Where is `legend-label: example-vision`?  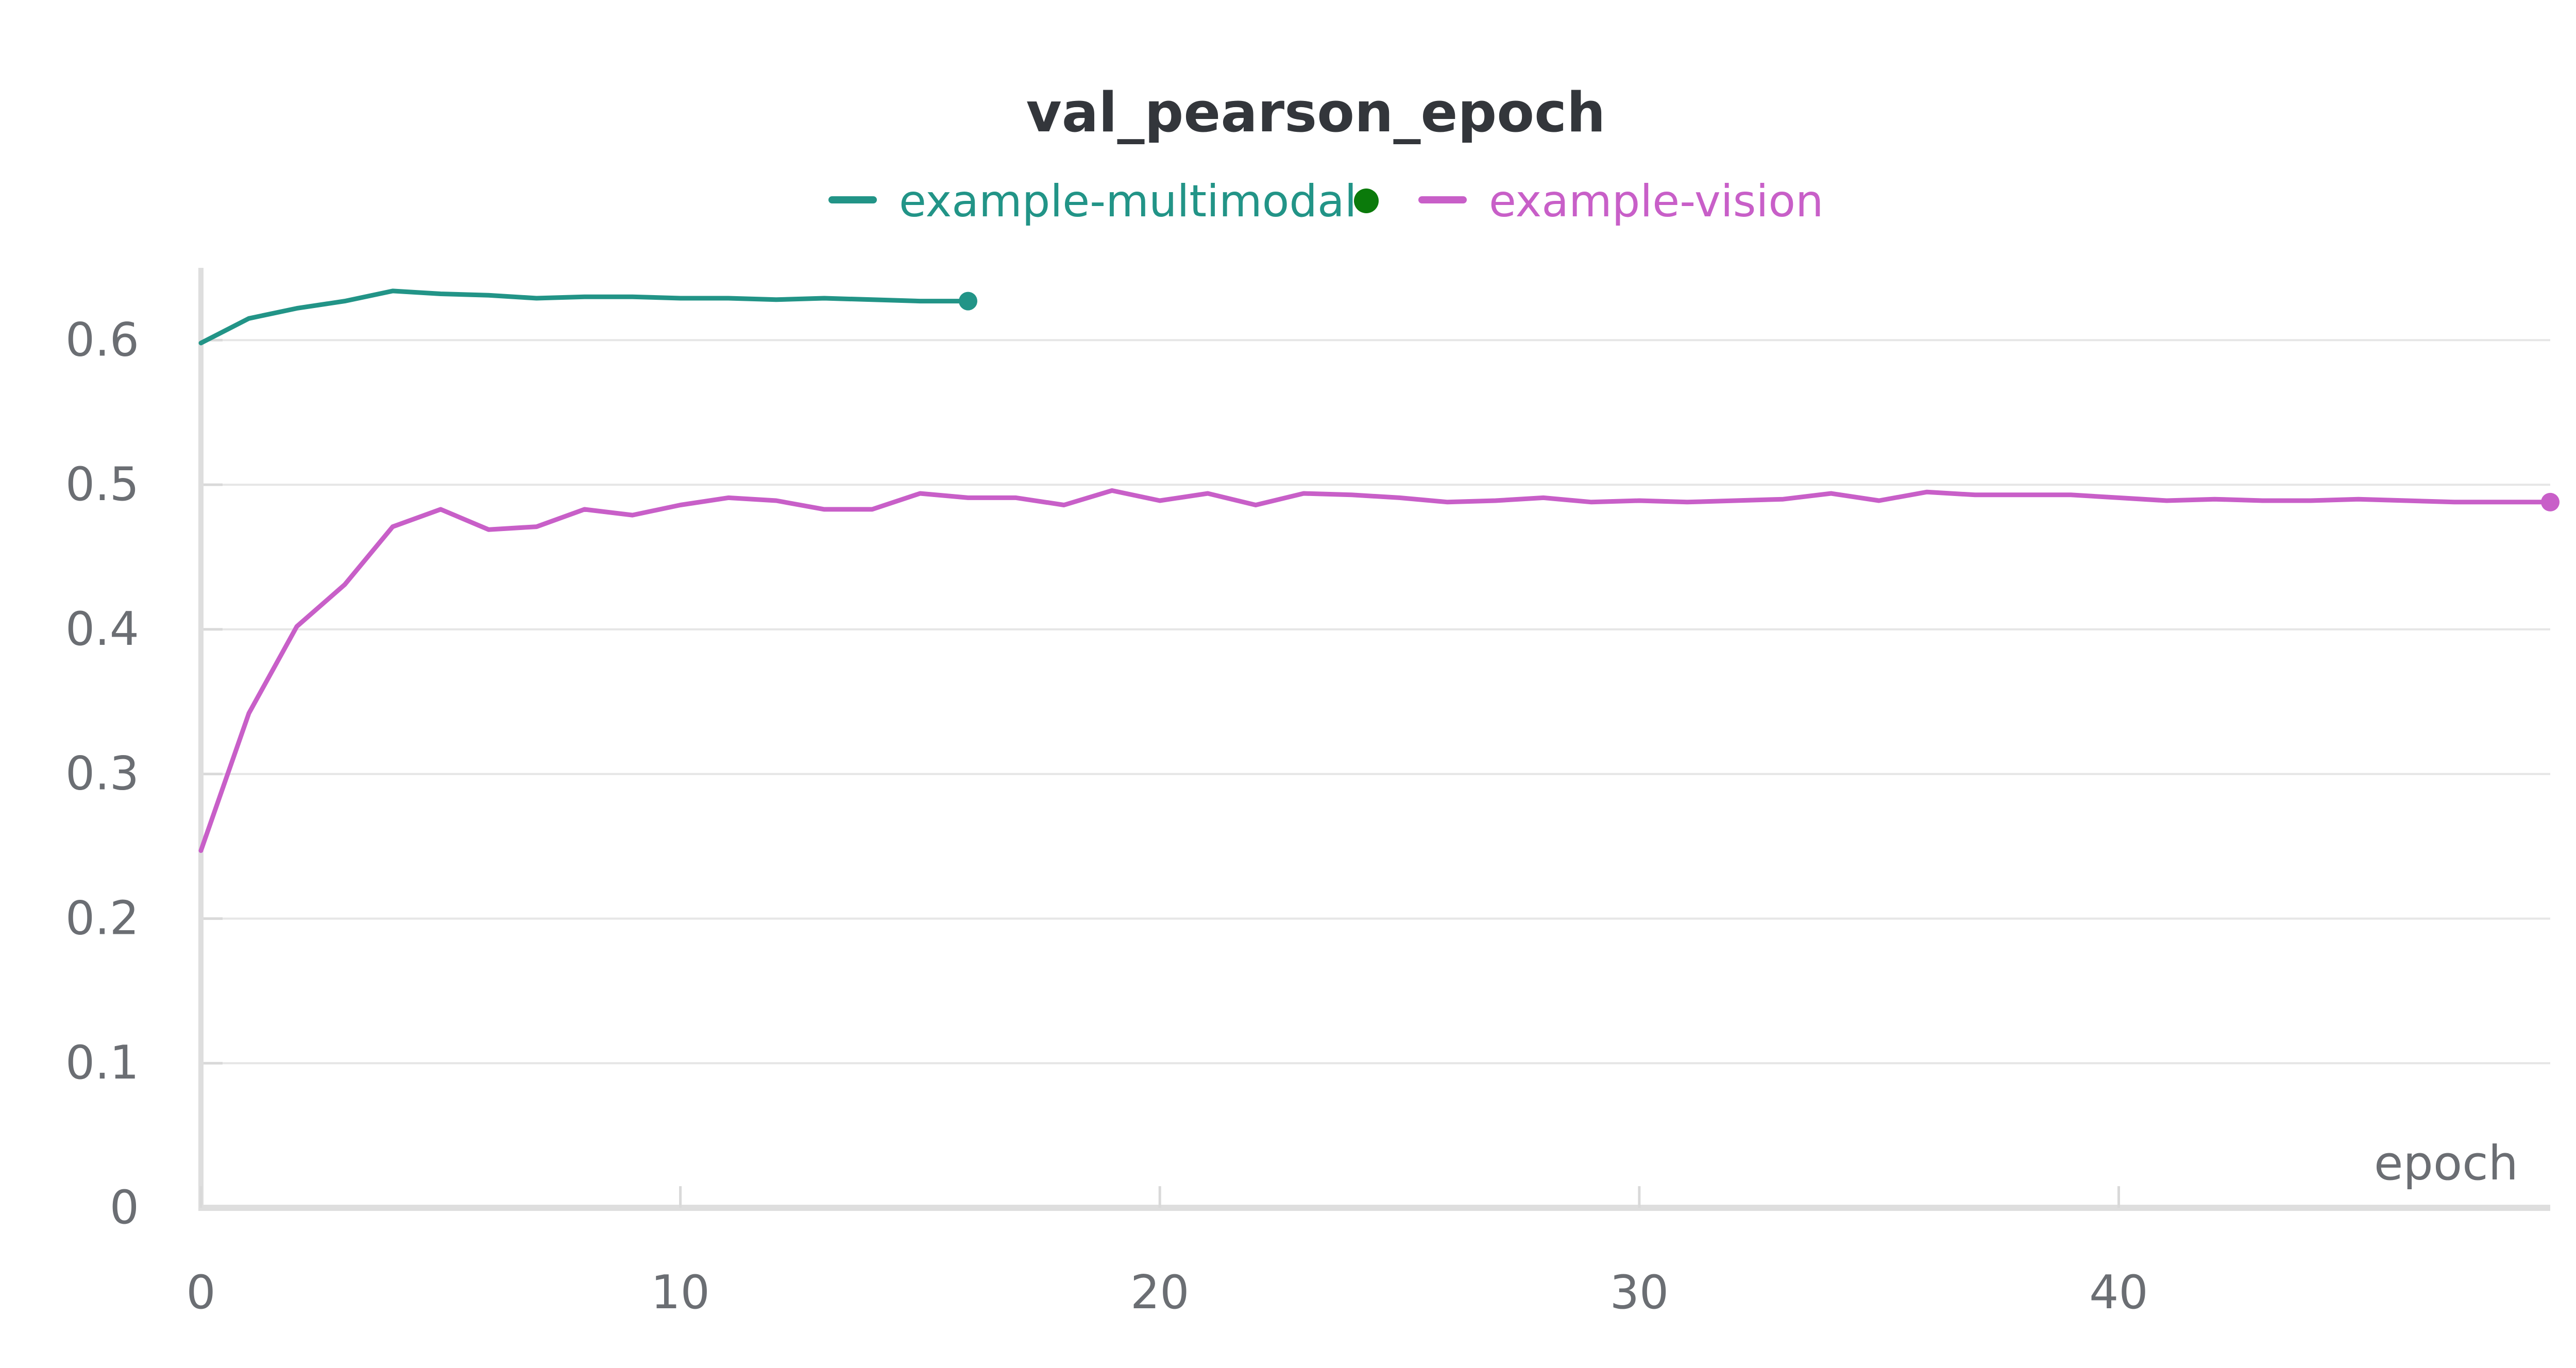
legend-label: example-vision is located at coordinates (1656, 201).